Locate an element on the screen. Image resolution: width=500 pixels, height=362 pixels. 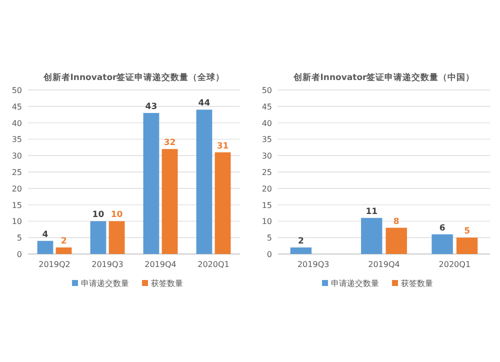
data-label: 31 is located at coordinates (222, 146).